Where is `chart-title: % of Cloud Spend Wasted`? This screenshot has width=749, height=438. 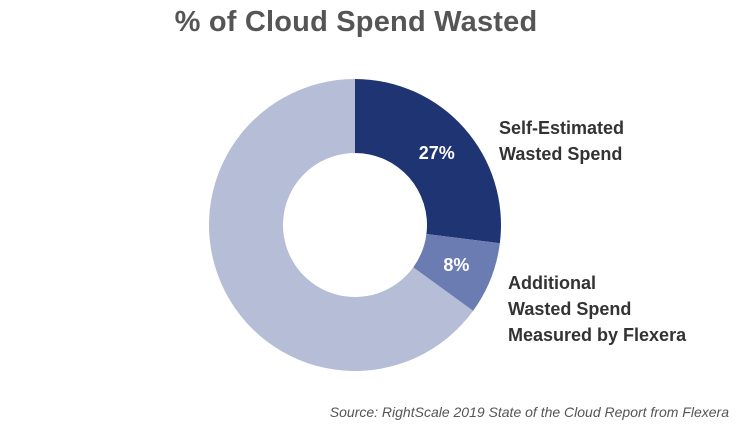
chart-title: % of Cloud Spend Wasted is located at coordinates (356, 22).